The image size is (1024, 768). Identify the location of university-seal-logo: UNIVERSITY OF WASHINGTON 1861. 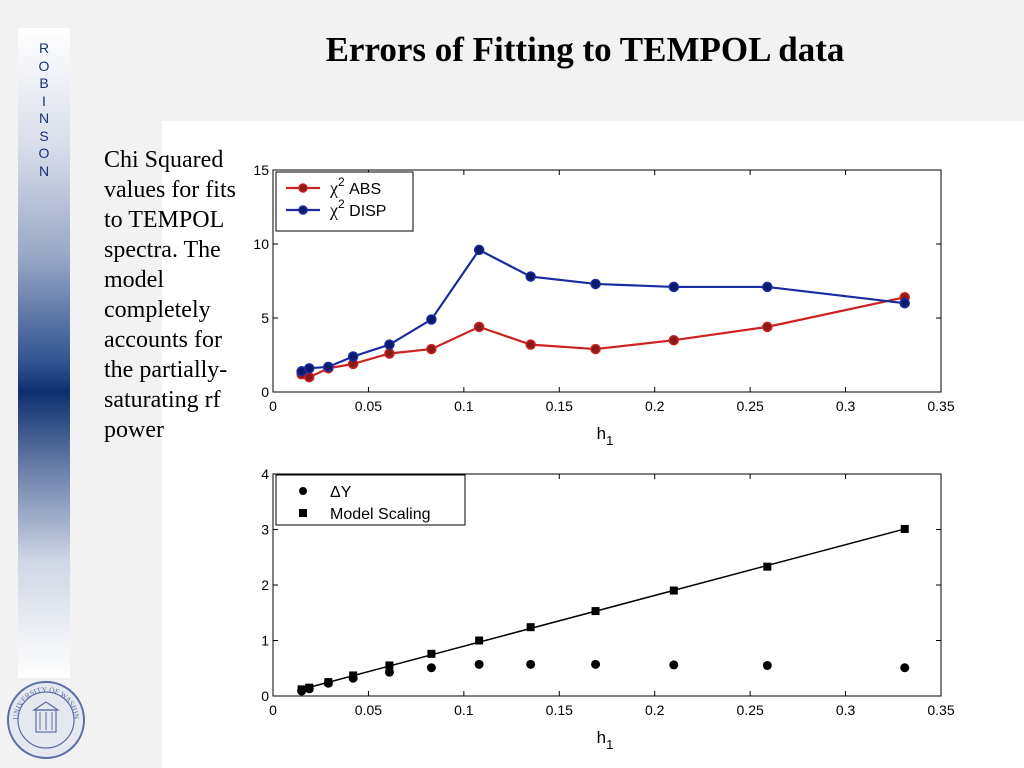
(45, 719).